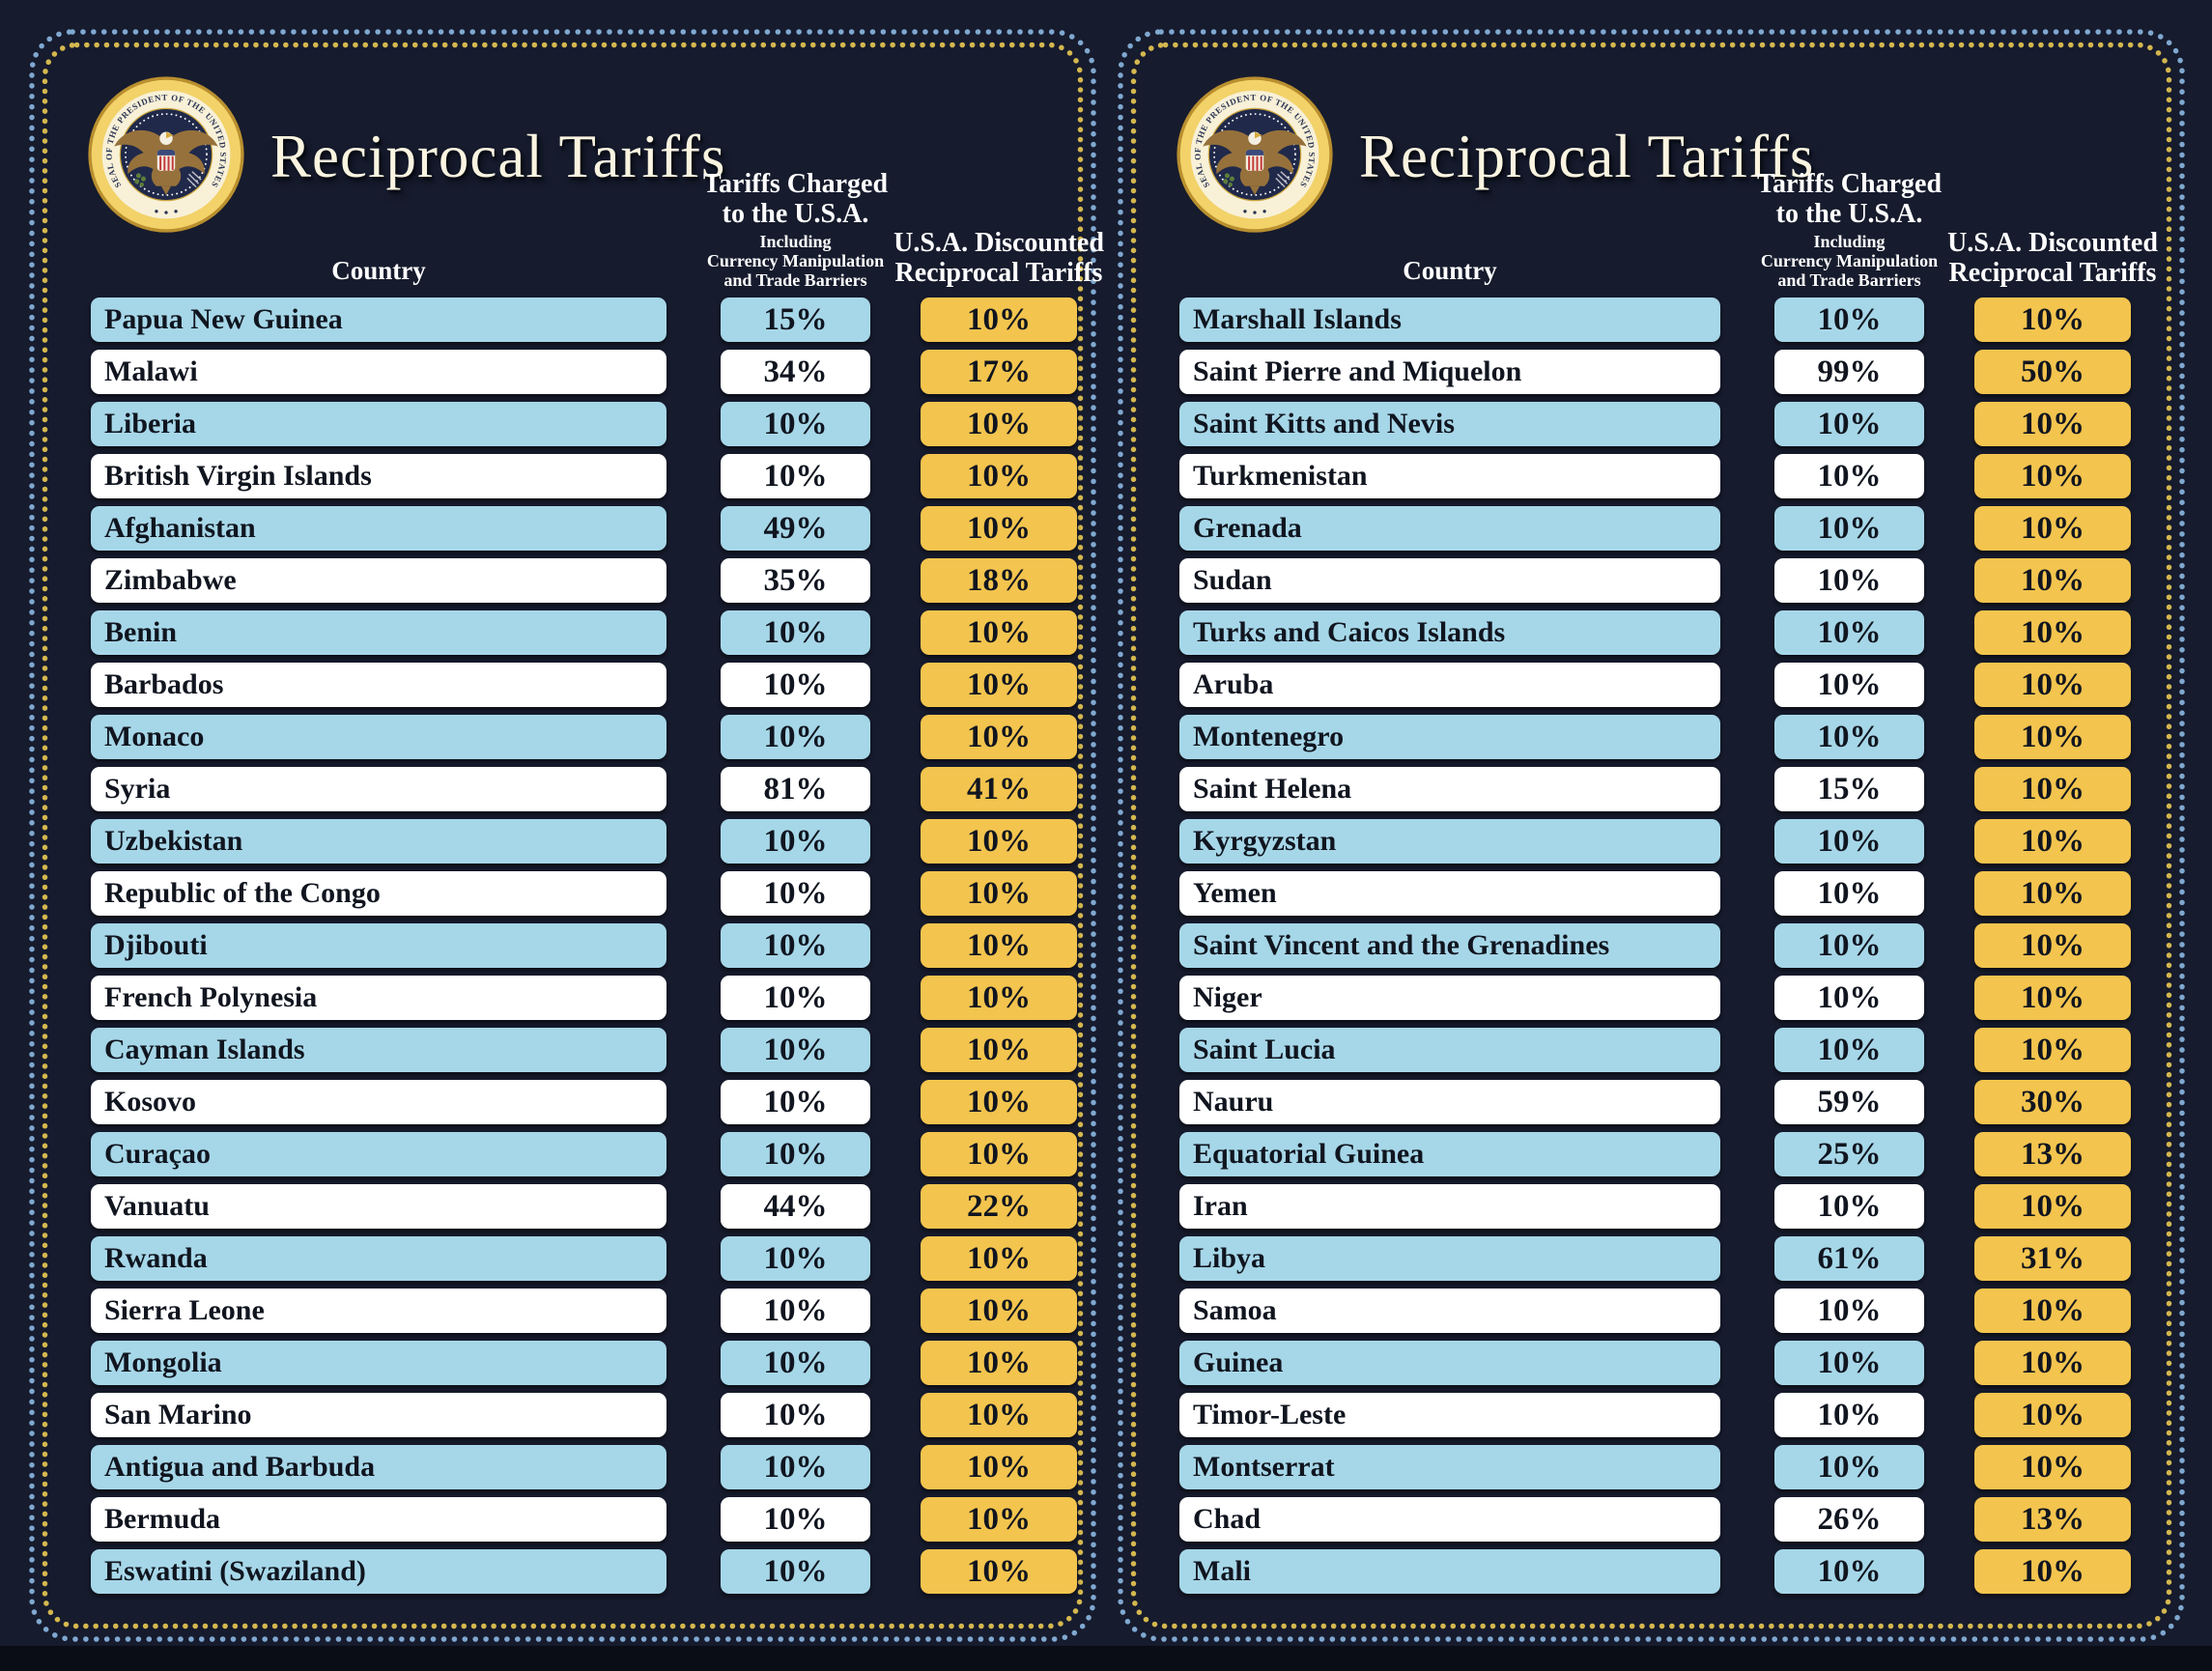  What do you see at coordinates (584, 372) in the screenshot?
I see `table-row: Malawi 34% 17%` at bounding box center [584, 372].